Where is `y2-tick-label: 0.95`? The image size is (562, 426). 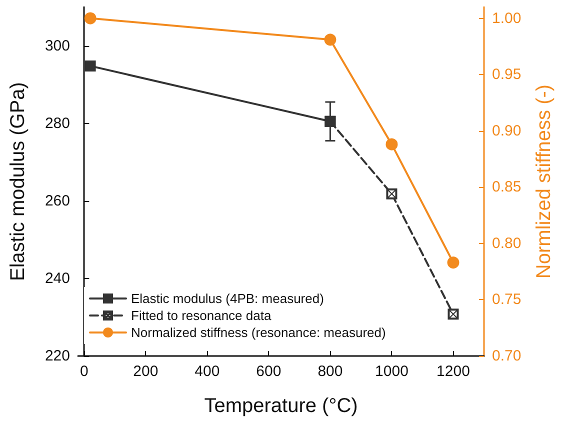
y2-tick-label: 0.95 is located at coordinates (507, 75).